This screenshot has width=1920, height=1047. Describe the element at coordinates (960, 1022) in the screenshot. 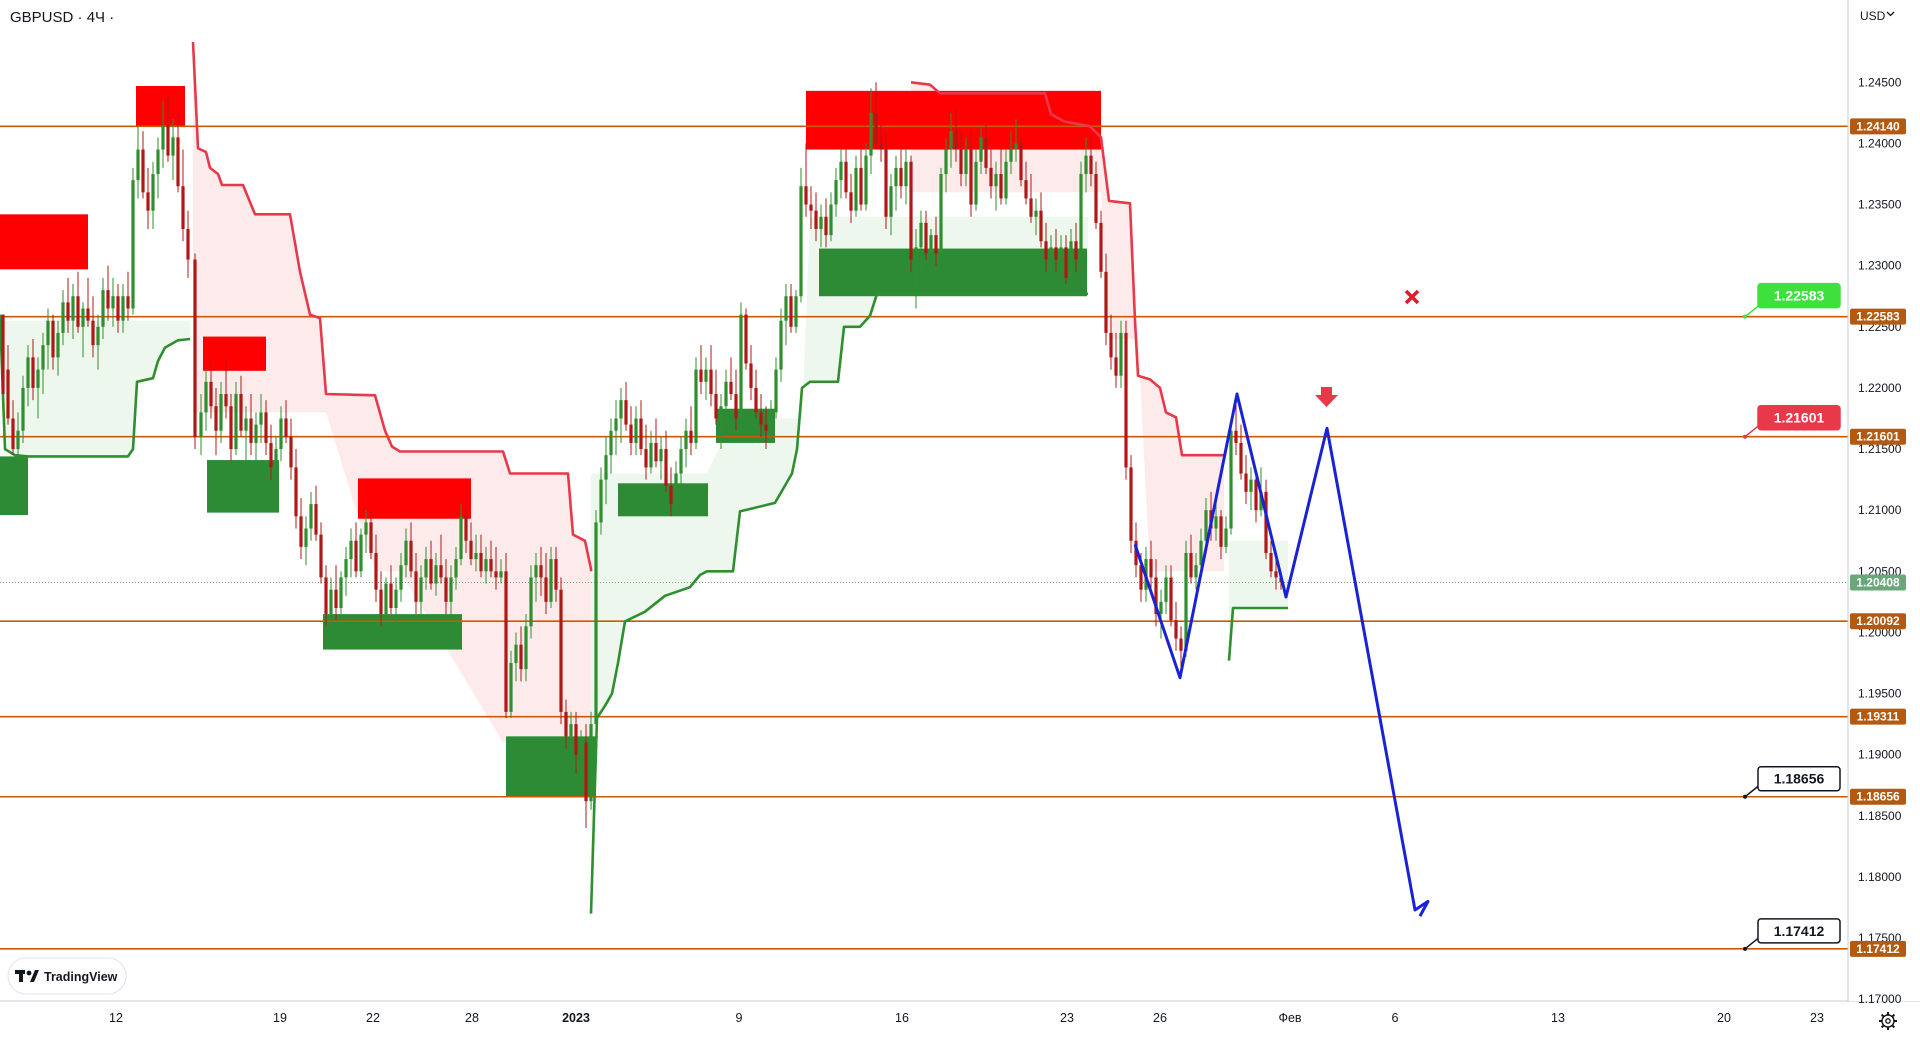

I see `time-axis` at that location.